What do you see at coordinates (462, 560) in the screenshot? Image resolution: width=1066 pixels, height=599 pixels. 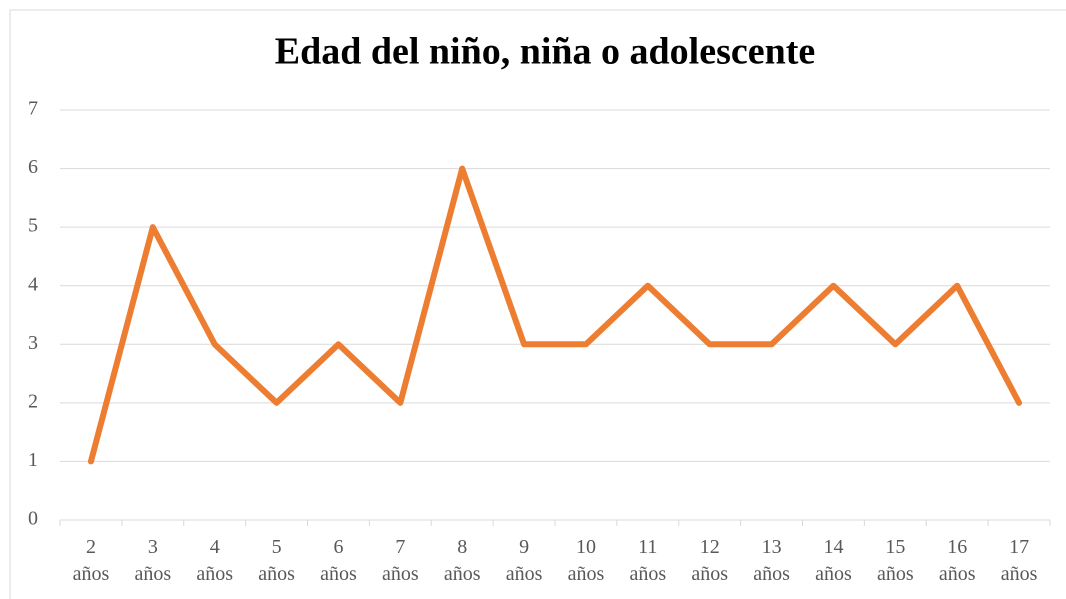 I see `x-tick-label: 8 años` at bounding box center [462, 560].